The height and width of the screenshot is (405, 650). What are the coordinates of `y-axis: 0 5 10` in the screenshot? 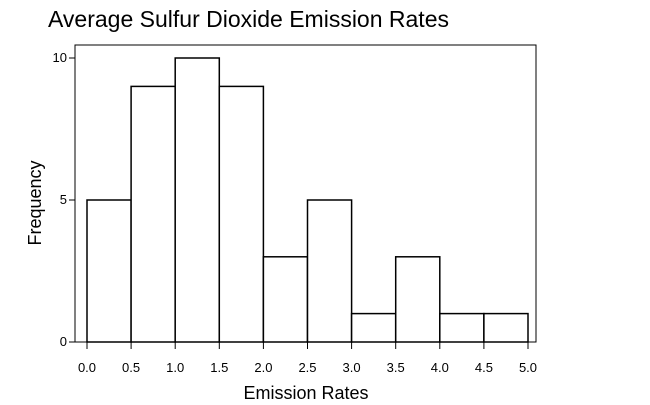 It's located at (64, 199).